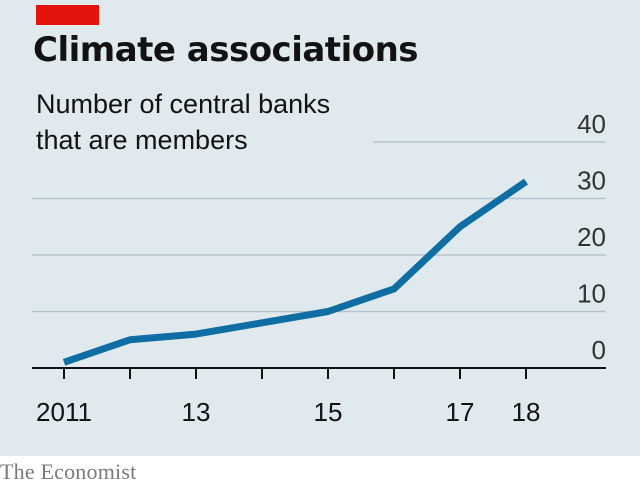  I want to click on subtitle-line-2: that are members, so click(142, 140).